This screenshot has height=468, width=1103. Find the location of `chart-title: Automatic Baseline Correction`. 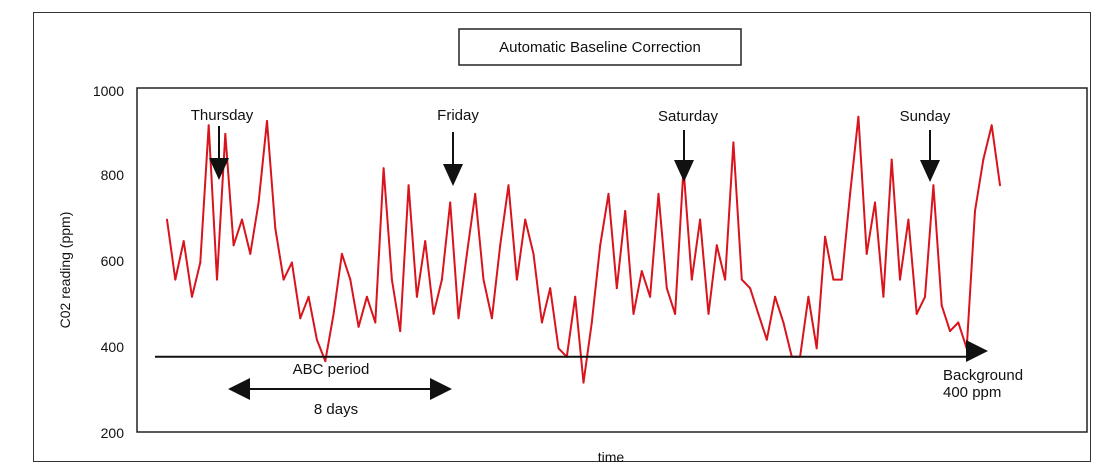

chart-title: Automatic Baseline Correction is located at coordinates (600, 47).